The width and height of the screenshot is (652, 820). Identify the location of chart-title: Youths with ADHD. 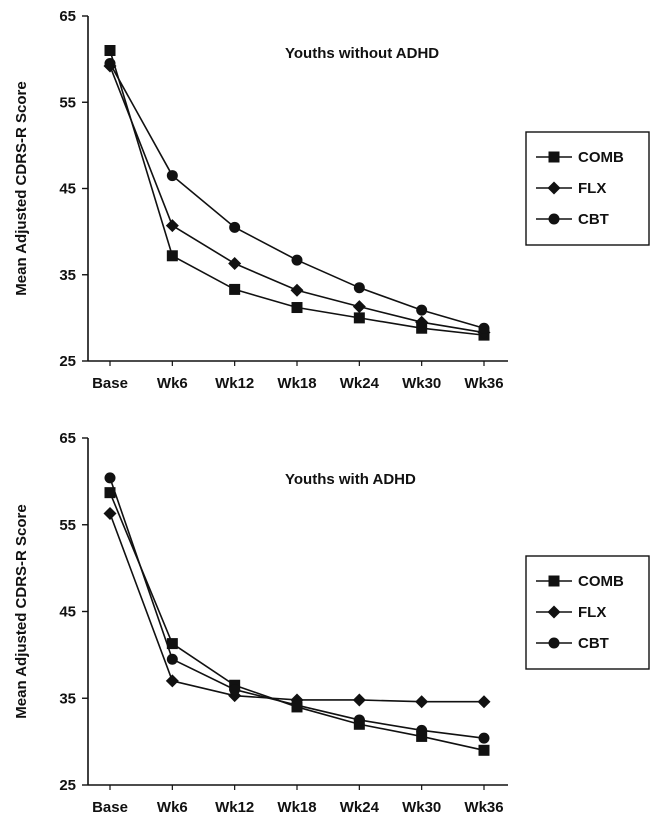
(350, 479).